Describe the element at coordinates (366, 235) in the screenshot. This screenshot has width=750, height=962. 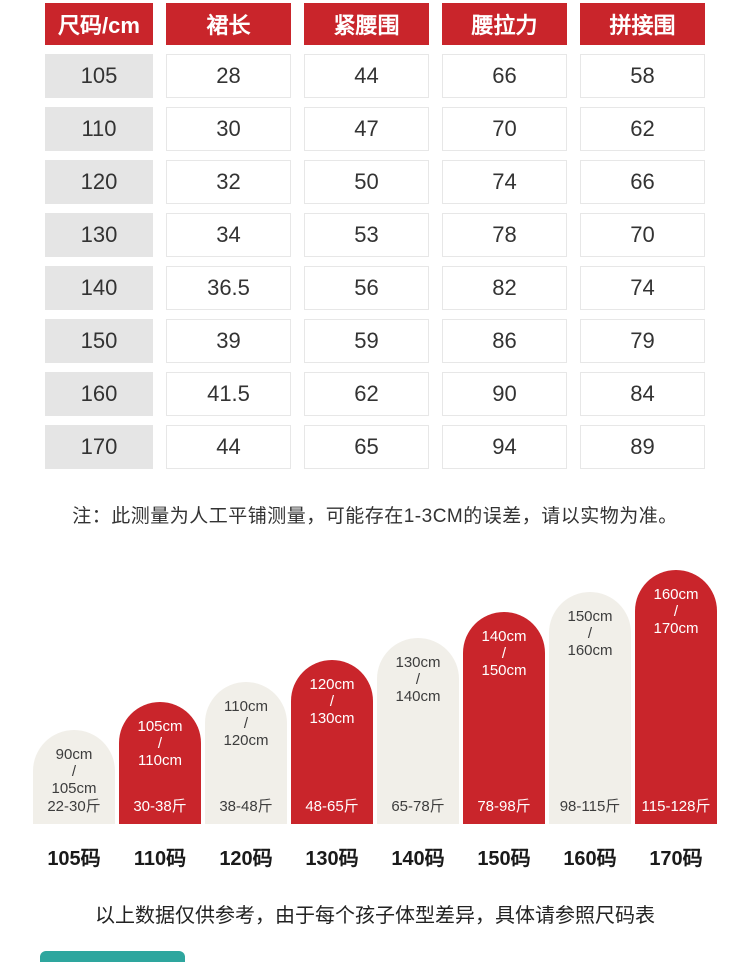
I see `value-cell: 53` at that location.